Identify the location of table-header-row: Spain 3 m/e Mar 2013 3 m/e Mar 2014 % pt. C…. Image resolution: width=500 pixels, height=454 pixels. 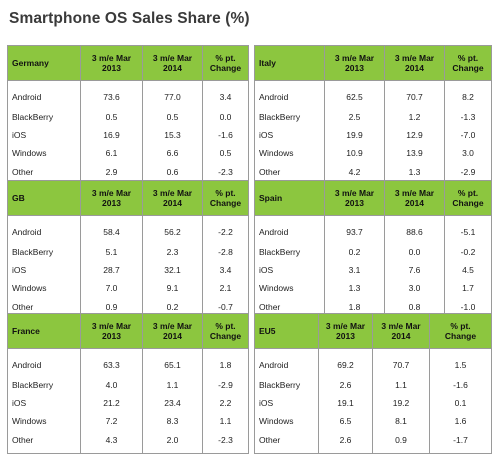
(373, 198).